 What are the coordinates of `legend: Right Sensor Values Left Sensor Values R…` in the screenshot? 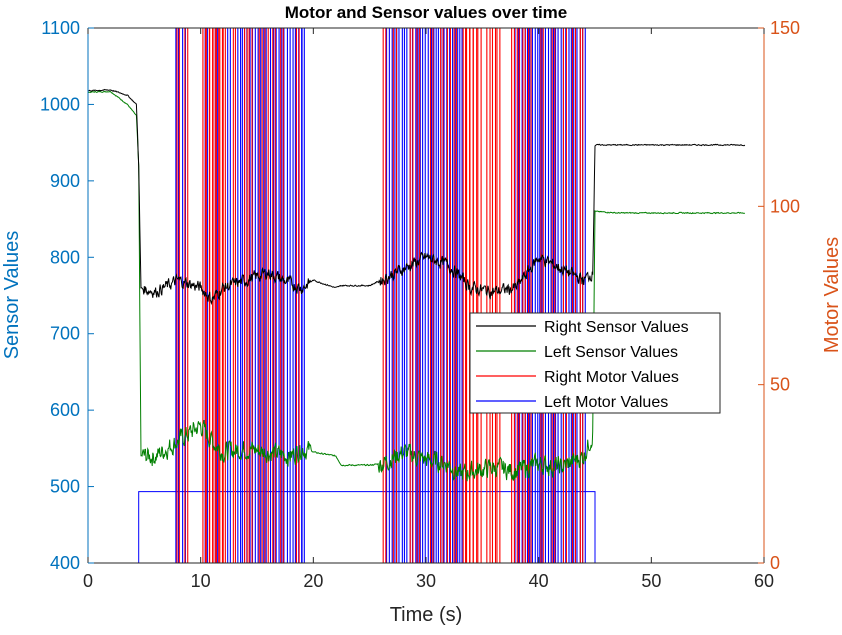 It's located at (595, 363).